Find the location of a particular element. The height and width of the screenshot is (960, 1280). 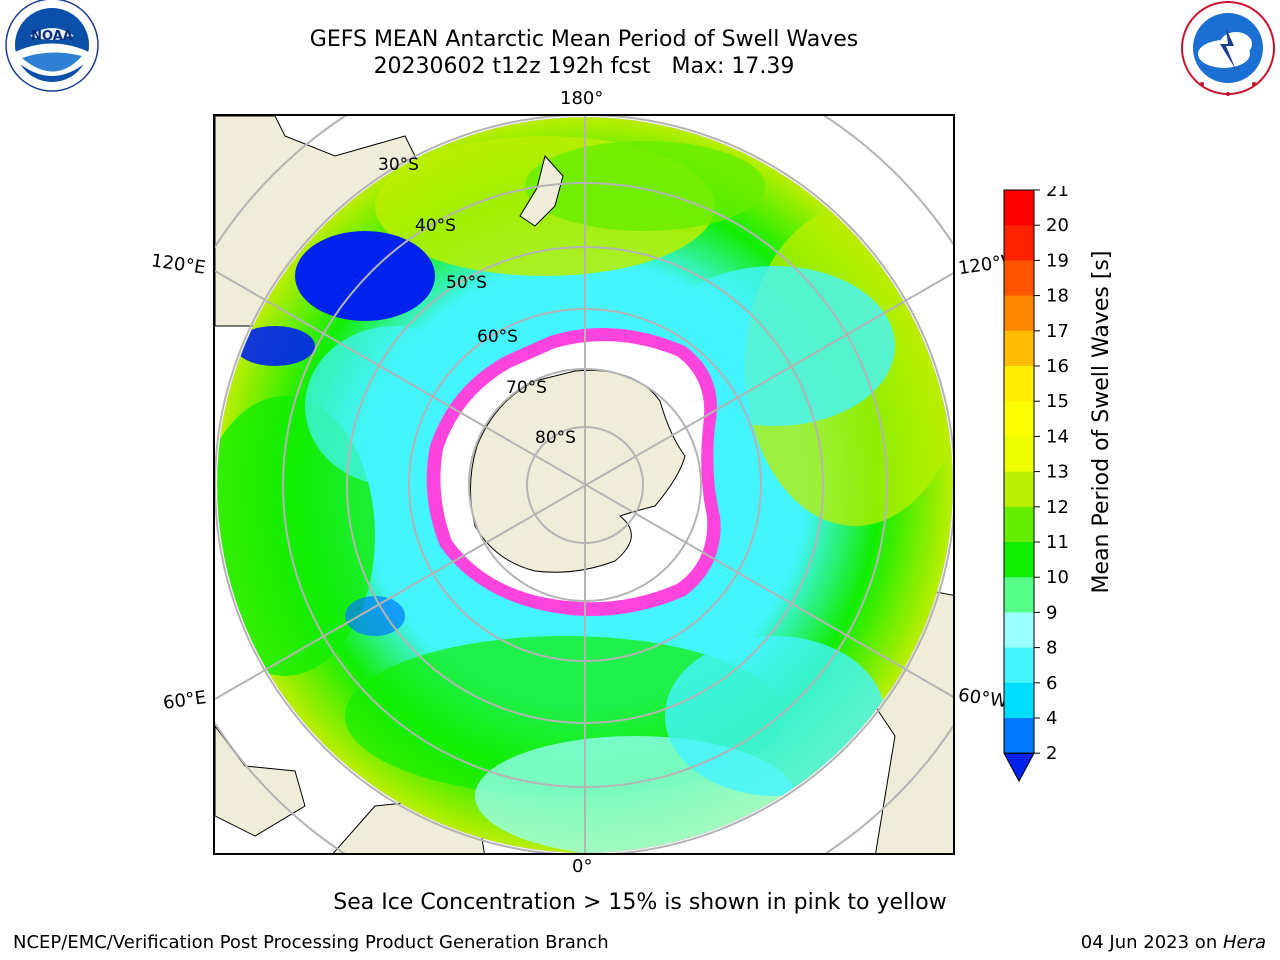

colorbar-tick-label: 9 is located at coordinates (1051, 612).